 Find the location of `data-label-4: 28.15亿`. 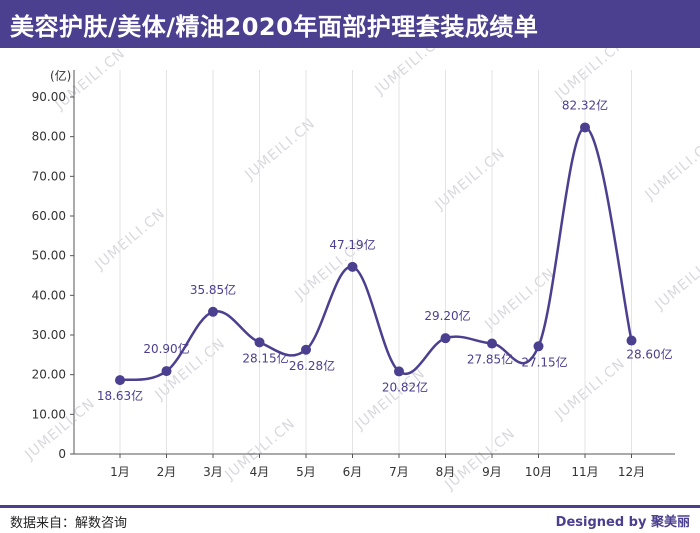

data-label-4: 28.15亿 is located at coordinates (265, 357).